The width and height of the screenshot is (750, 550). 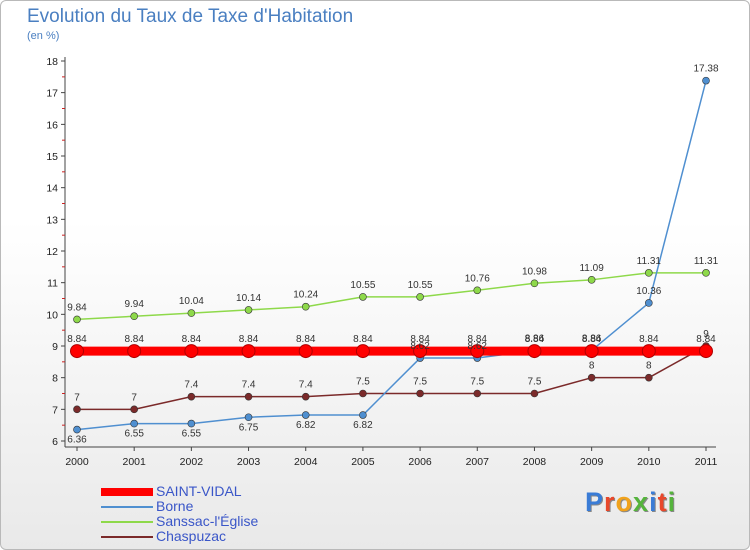 I want to click on x-tick-label: 2009, so click(x=592, y=462).